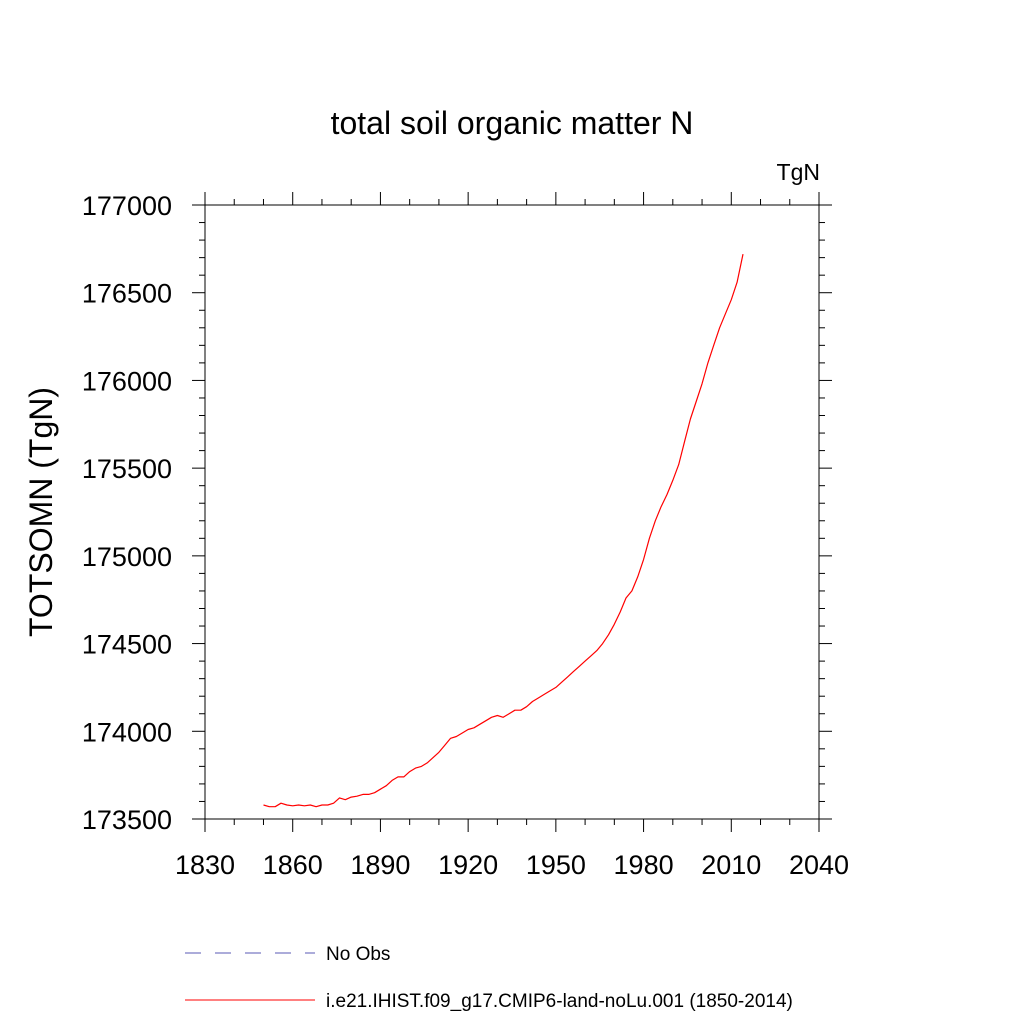 Image resolution: width=1024 pixels, height=1024 pixels. Describe the element at coordinates (127, 645) in the screenshot. I see `y-tick-label: 174500` at that location.